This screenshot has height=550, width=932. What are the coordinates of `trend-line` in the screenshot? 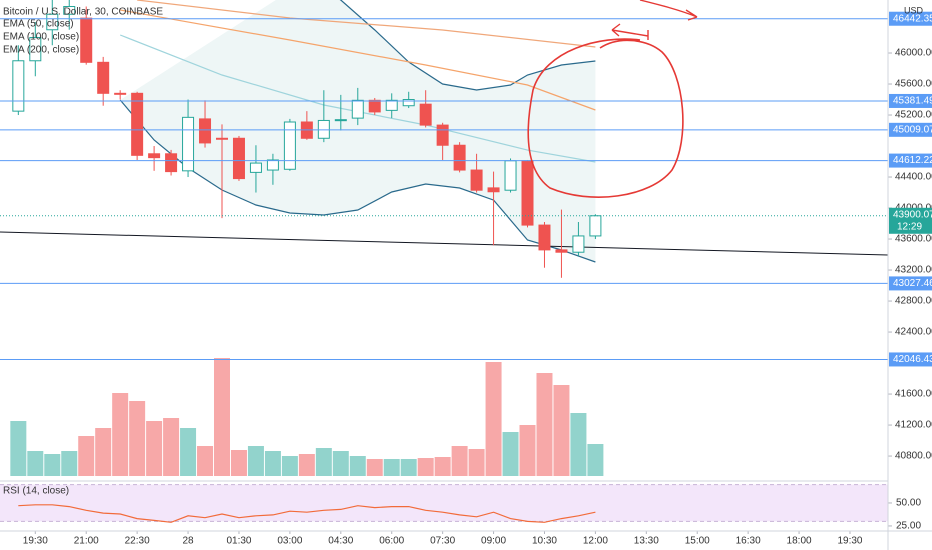 It's located at (444, 243).